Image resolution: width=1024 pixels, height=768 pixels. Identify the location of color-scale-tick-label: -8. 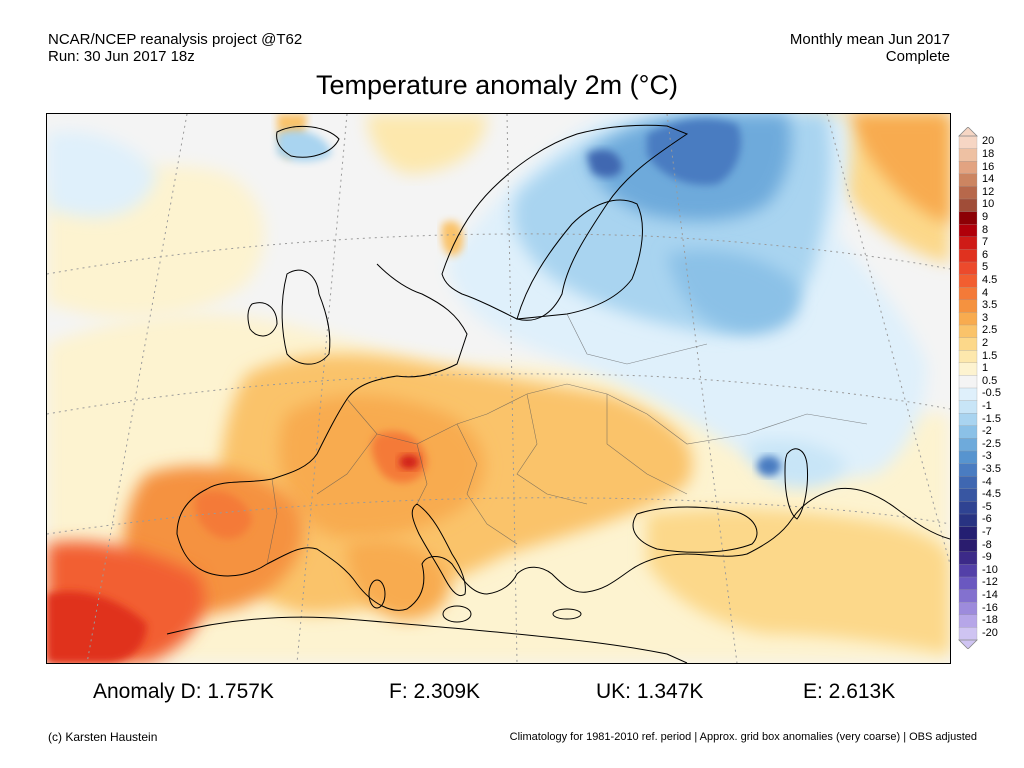
(987, 544).